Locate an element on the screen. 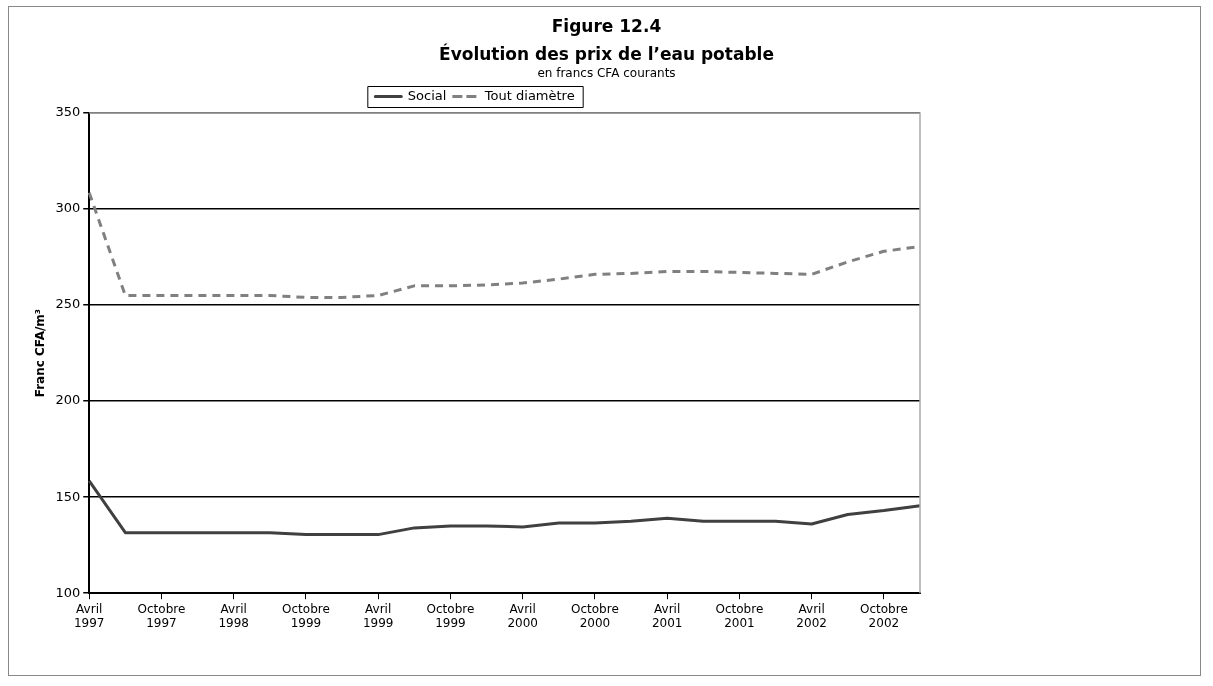 This screenshot has height=686, width=1213. y-tick-label: 350 is located at coordinates (68, 112).